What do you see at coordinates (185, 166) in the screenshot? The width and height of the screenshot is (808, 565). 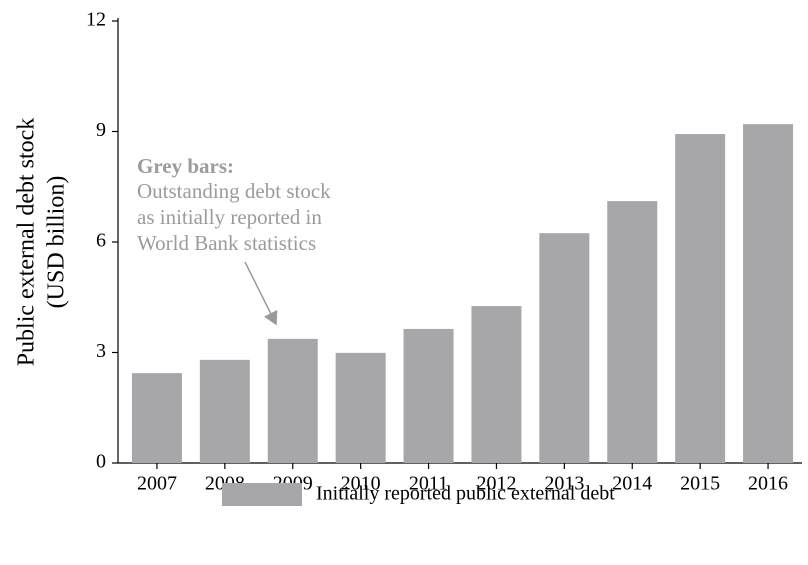 I see `annotation-title: Grey bars:` at bounding box center [185, 166].